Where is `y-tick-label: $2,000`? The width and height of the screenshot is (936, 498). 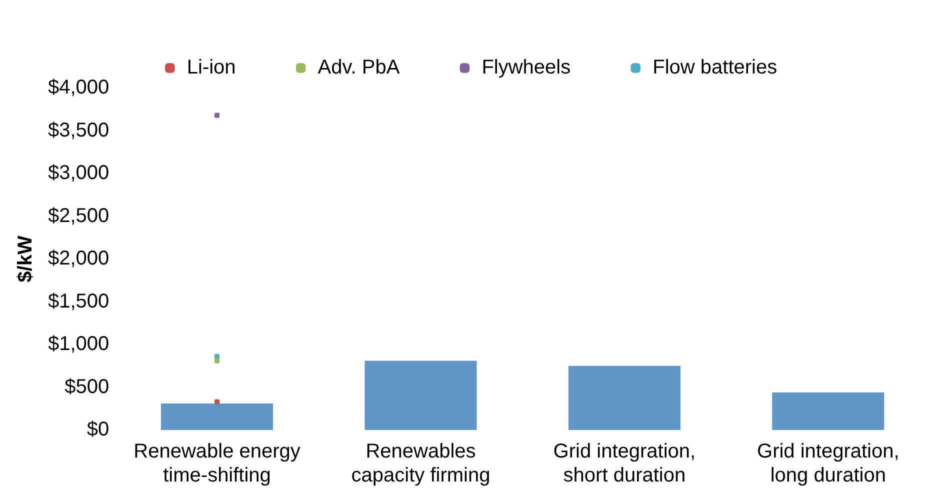
y-tick-label: $2,000 is located at coordinates (79, 259).